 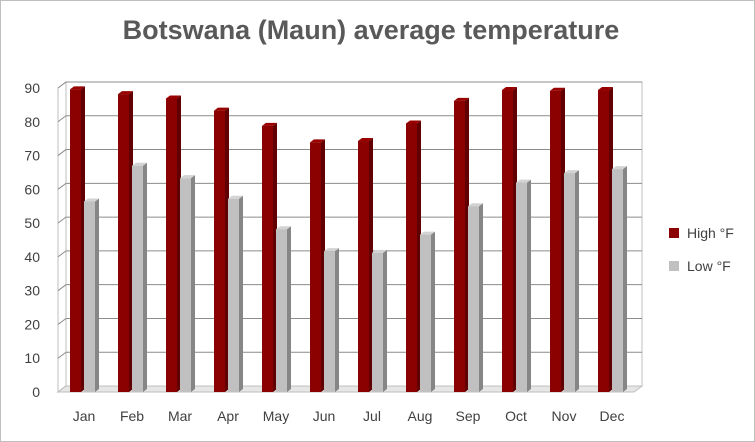 I want to click on y-tick-label: 90, so click(x=32, y=88).